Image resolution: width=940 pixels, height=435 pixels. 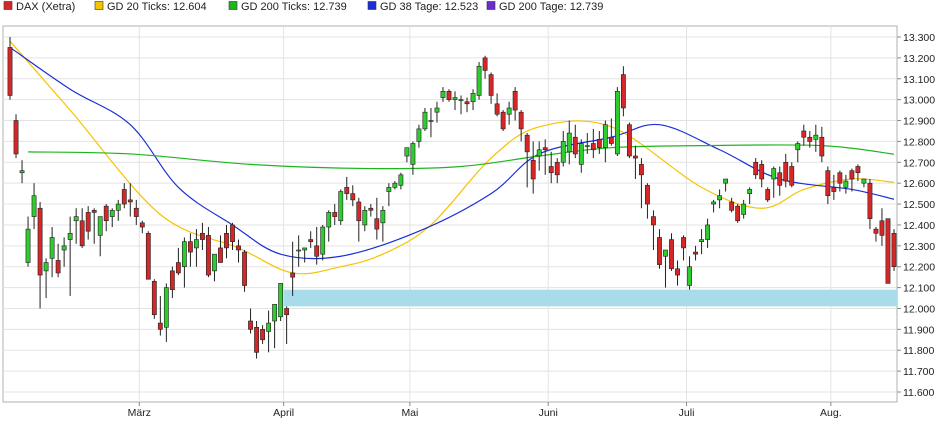 I want to click on y-tick-label: 12.700, so click(x=919, y=163).